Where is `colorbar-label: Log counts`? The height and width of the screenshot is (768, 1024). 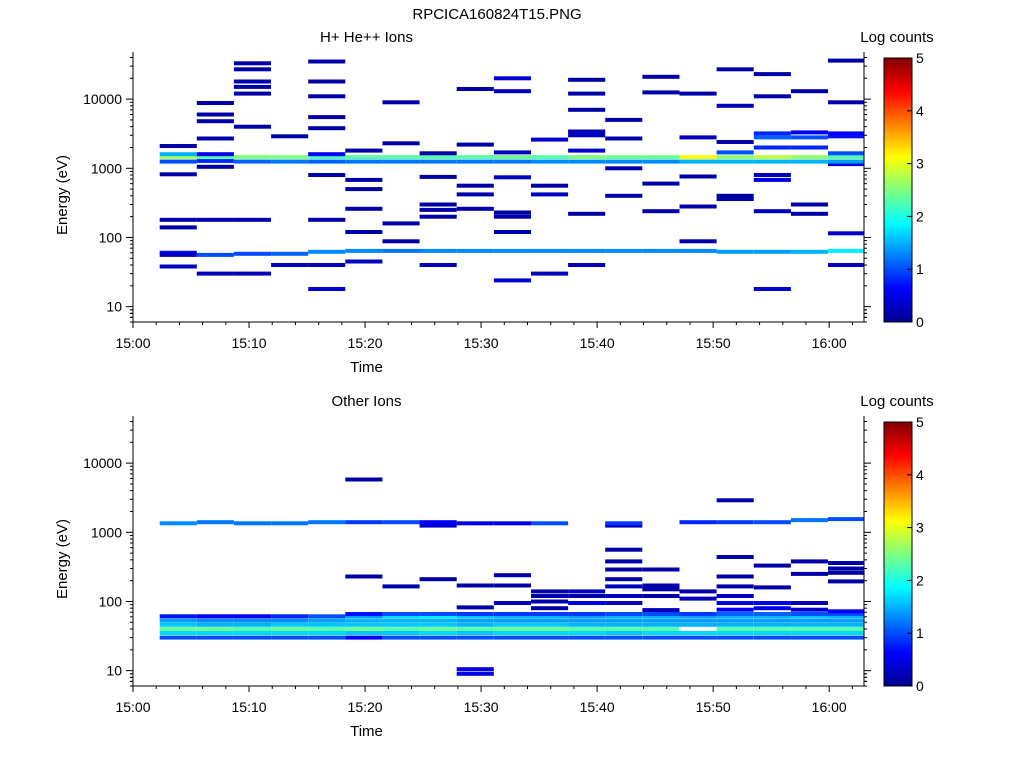 colorbar-label: Log counts is located at coordinates (896, 401).